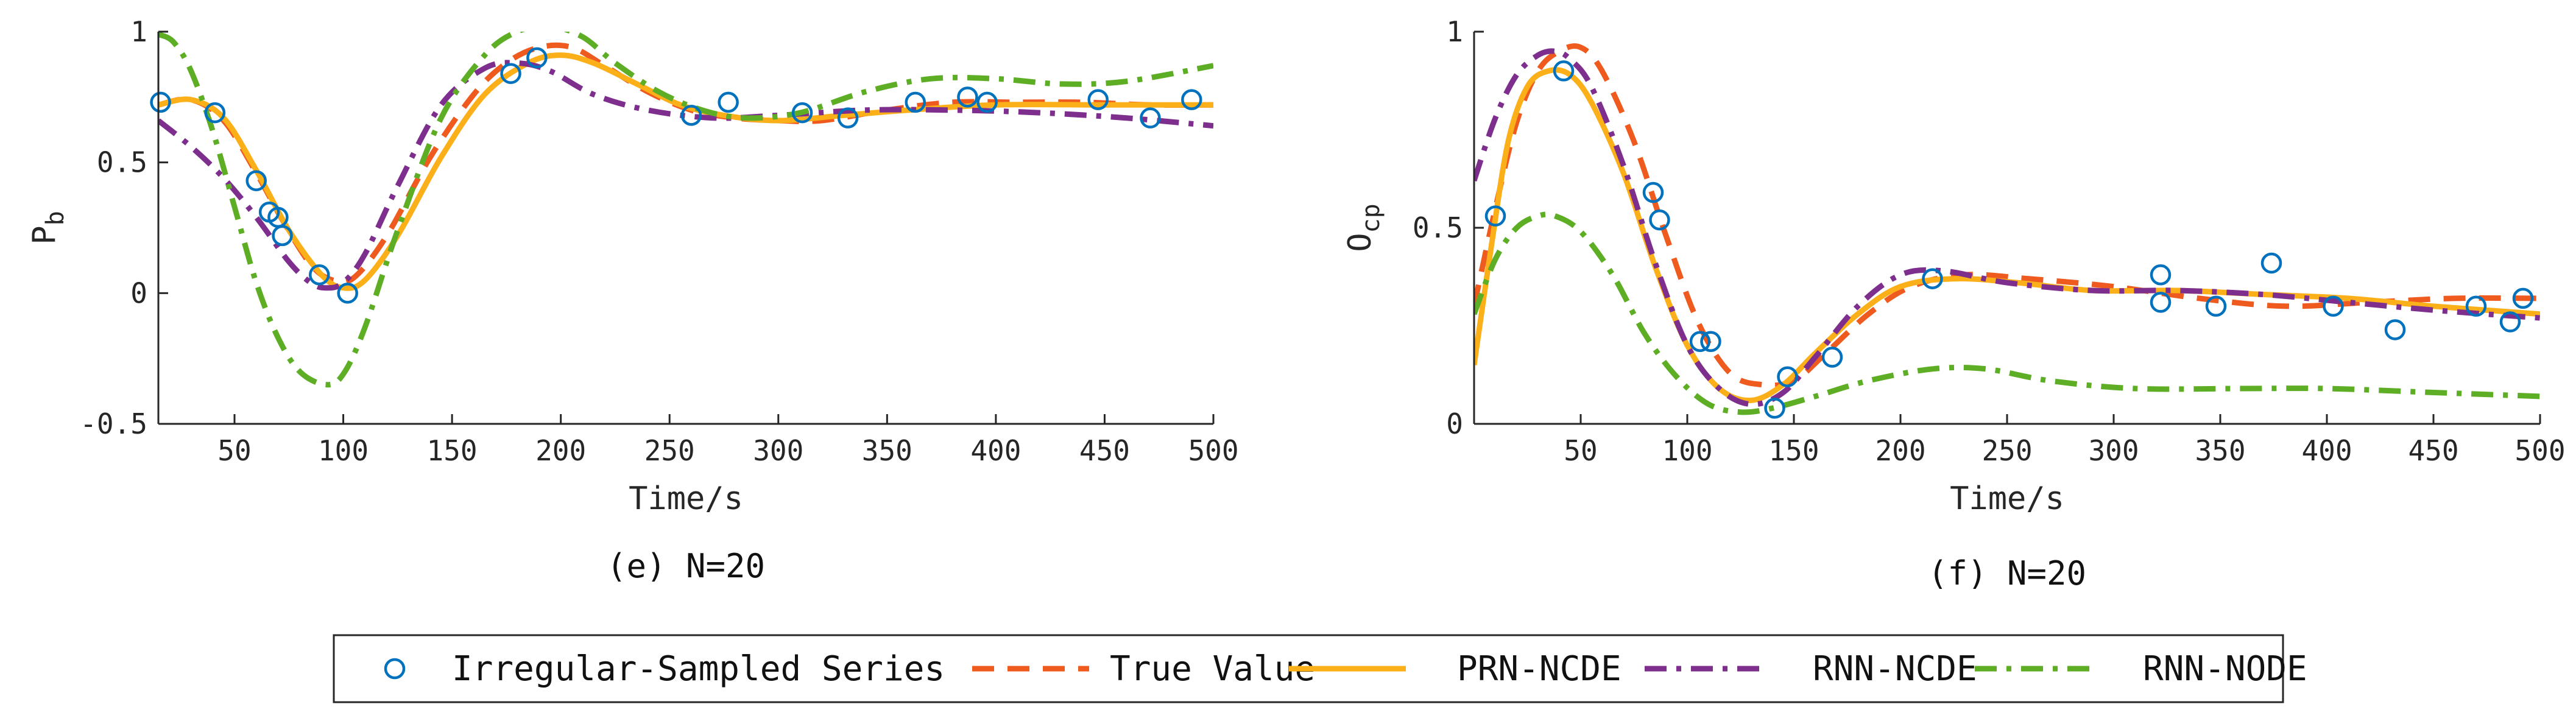 The width and height of the screenshot is (2576, 718). I want to click on legend-label: Irregular-Sampled Series, so click(698, 669).